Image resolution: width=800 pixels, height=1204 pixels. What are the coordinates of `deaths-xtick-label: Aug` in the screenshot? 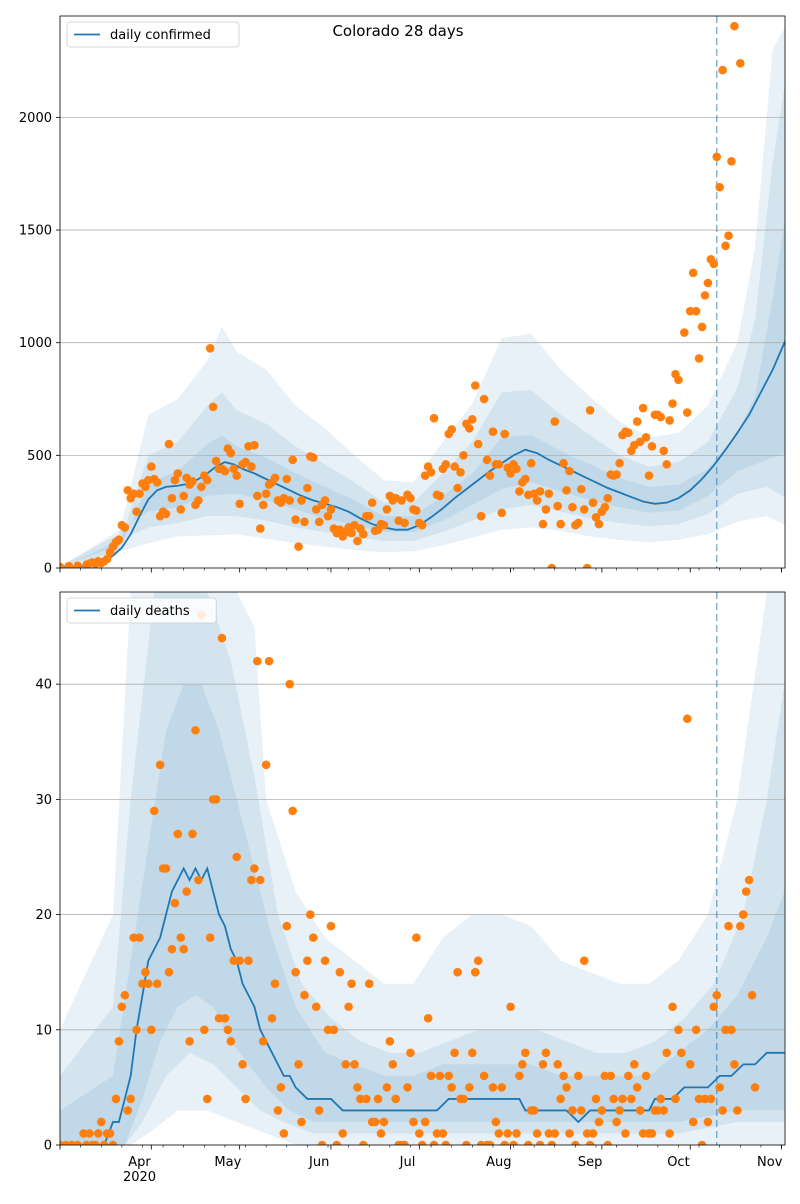 It's located at (498, 1162).